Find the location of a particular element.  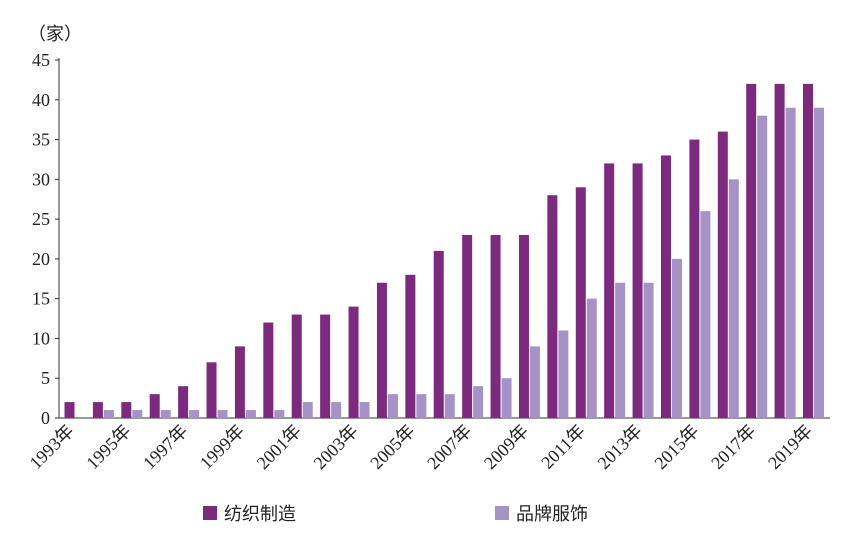

y-tick-label: 25 is located at coordinates (41, 219).